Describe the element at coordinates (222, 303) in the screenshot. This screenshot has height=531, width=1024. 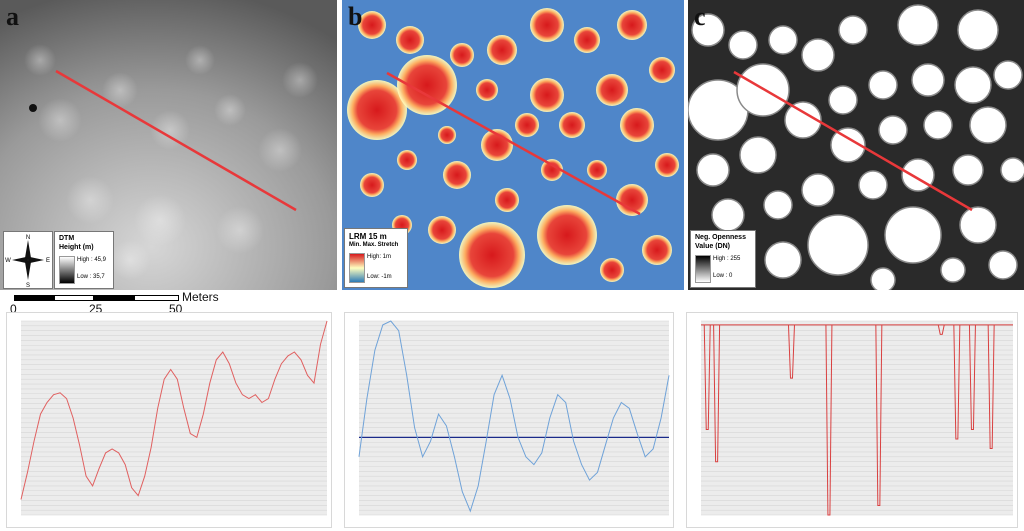
I see `scale-bar: Meters 0 25 50` at that location.